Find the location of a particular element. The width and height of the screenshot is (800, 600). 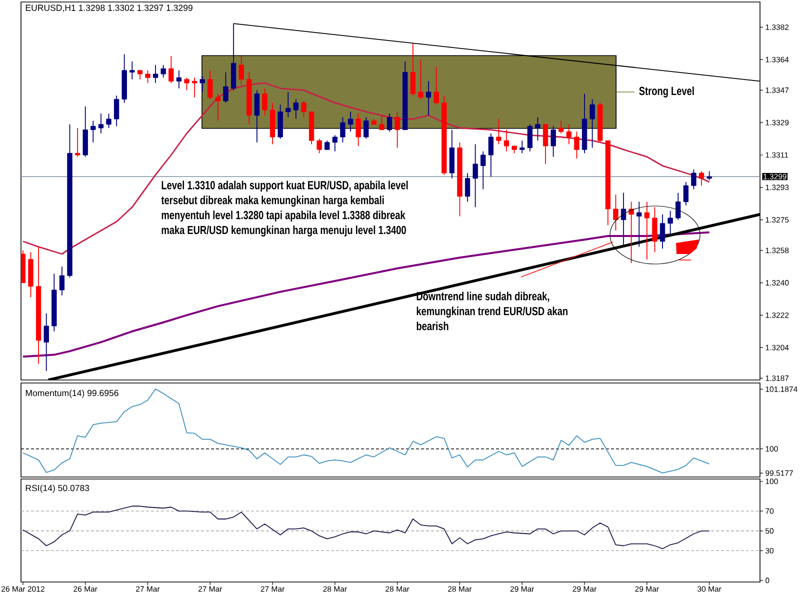

annotation: Level 1.3310 adalah support kuat EUR/USD, apabila level tersebut dibreak maka kemungkinan harga kembali menyentuh level 1.3280 tapi apabila level 1.3388 dibreak maka EUR/USD kemungkinan harga menuju level 1.3400 is located at coordinates (284, 208).